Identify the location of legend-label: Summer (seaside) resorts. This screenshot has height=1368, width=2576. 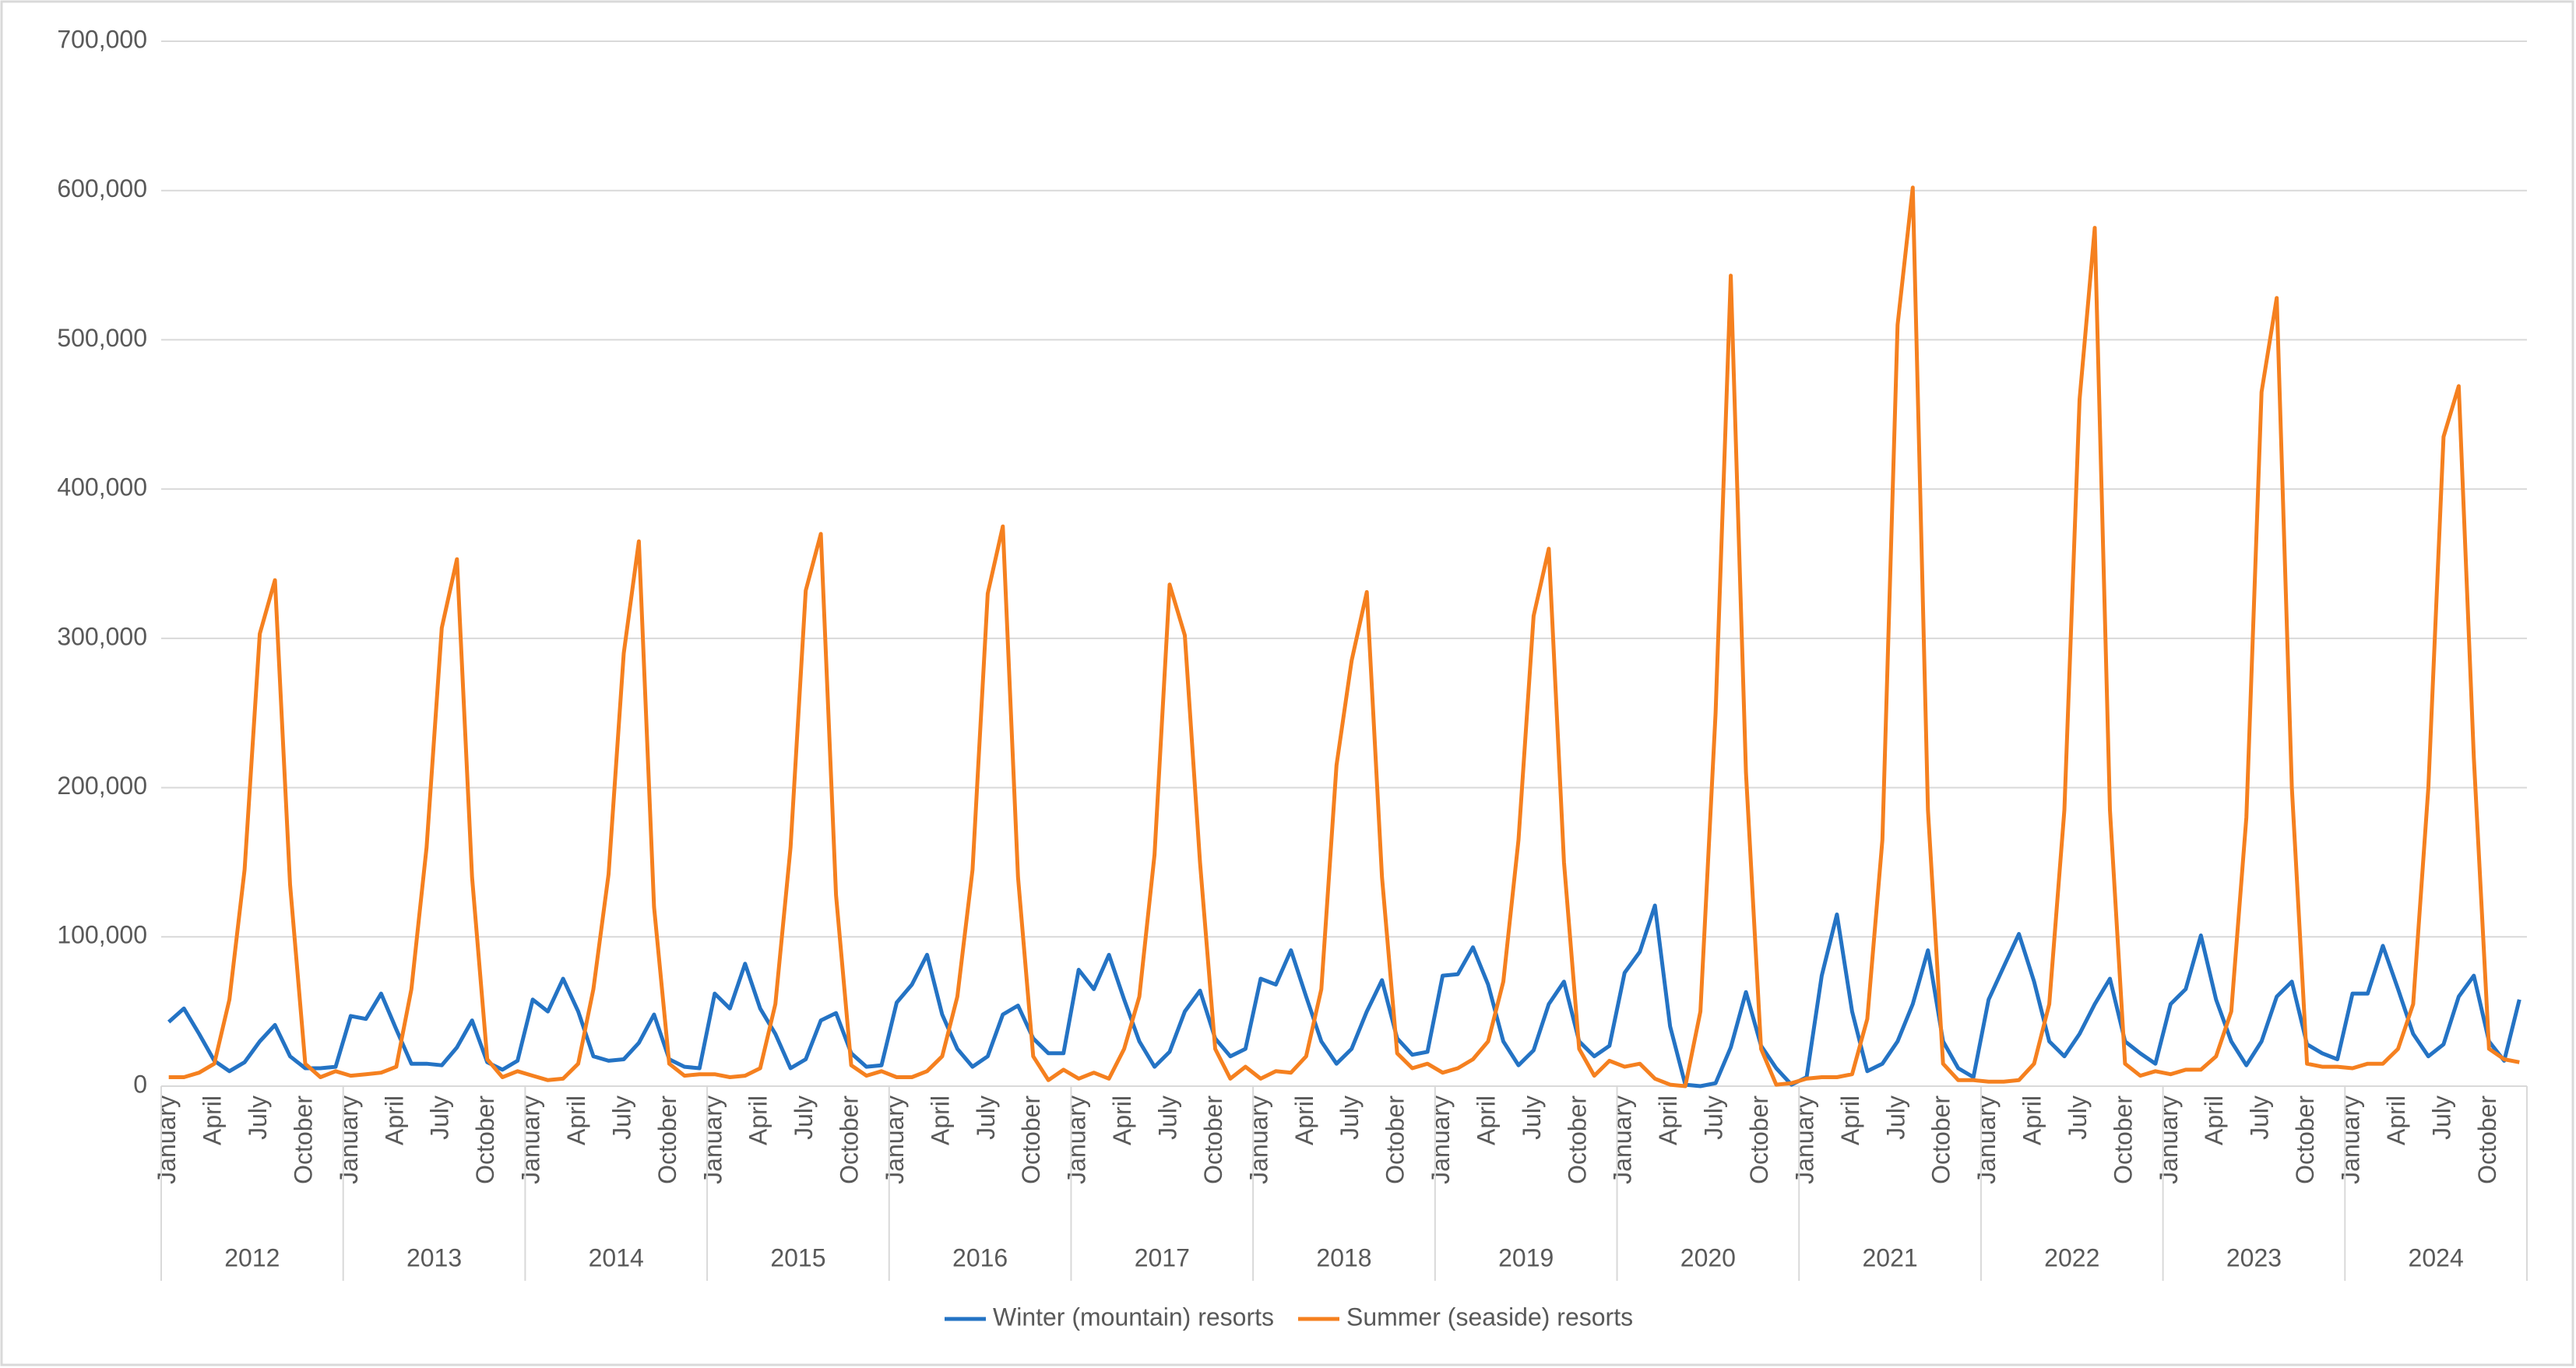
(1489, 1317).